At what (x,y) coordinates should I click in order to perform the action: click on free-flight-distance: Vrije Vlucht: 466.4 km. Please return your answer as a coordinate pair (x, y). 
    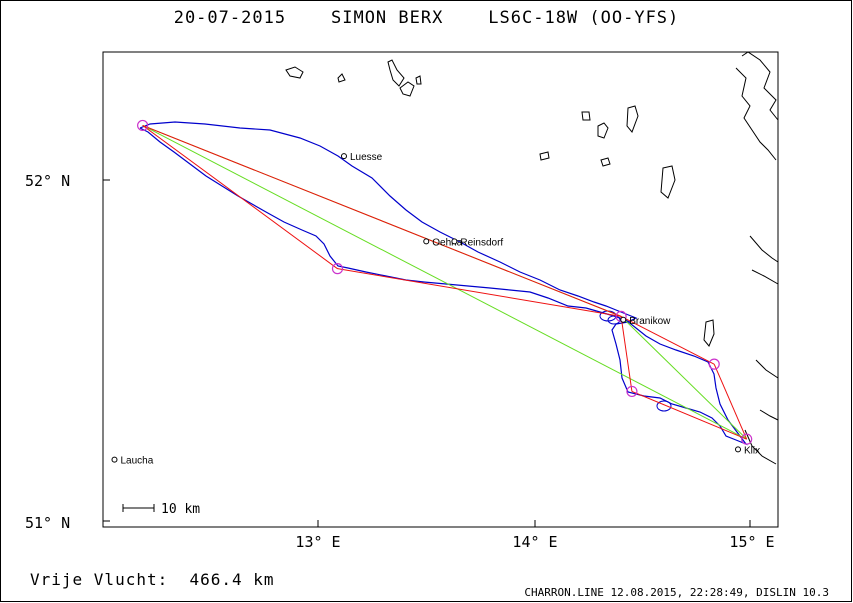
    Looking at the image, I should click on (152, 579).